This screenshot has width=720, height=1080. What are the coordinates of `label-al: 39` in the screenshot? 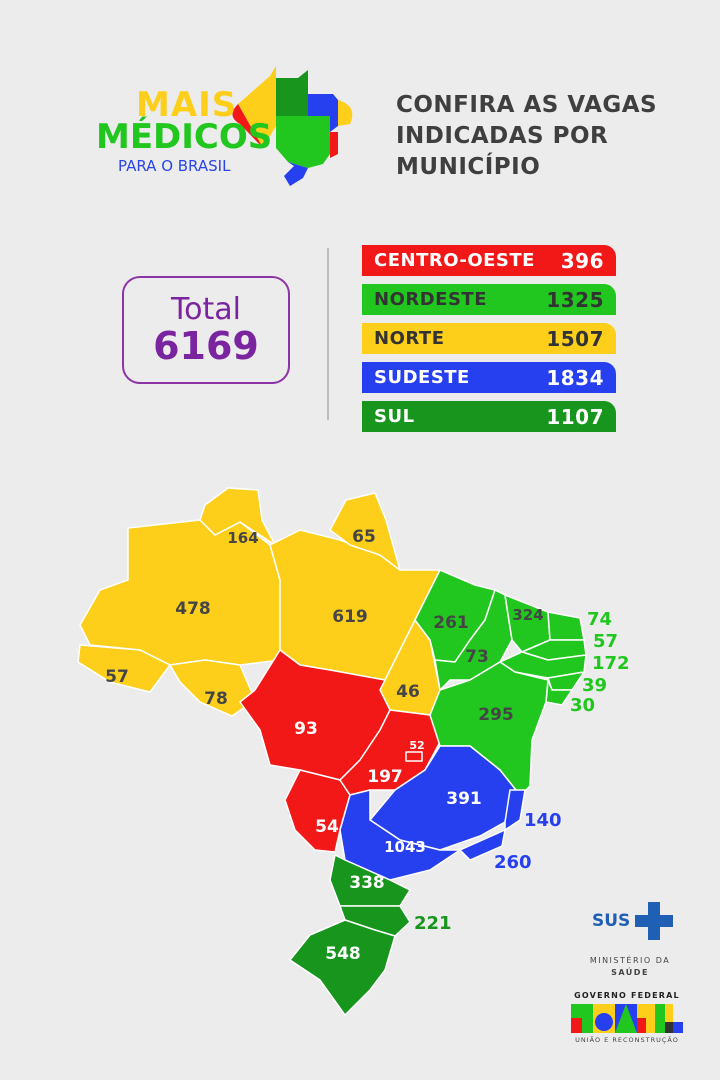 It's located at (595, 685).